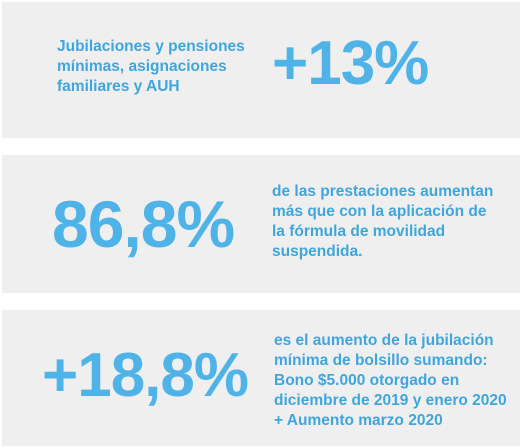 The width and height of the screenshot is (522, 448). Describe the element at coordinates (390, 400) in the screenshot. I see `description-line: diciembre de 2019 y enero 2020` at that location.